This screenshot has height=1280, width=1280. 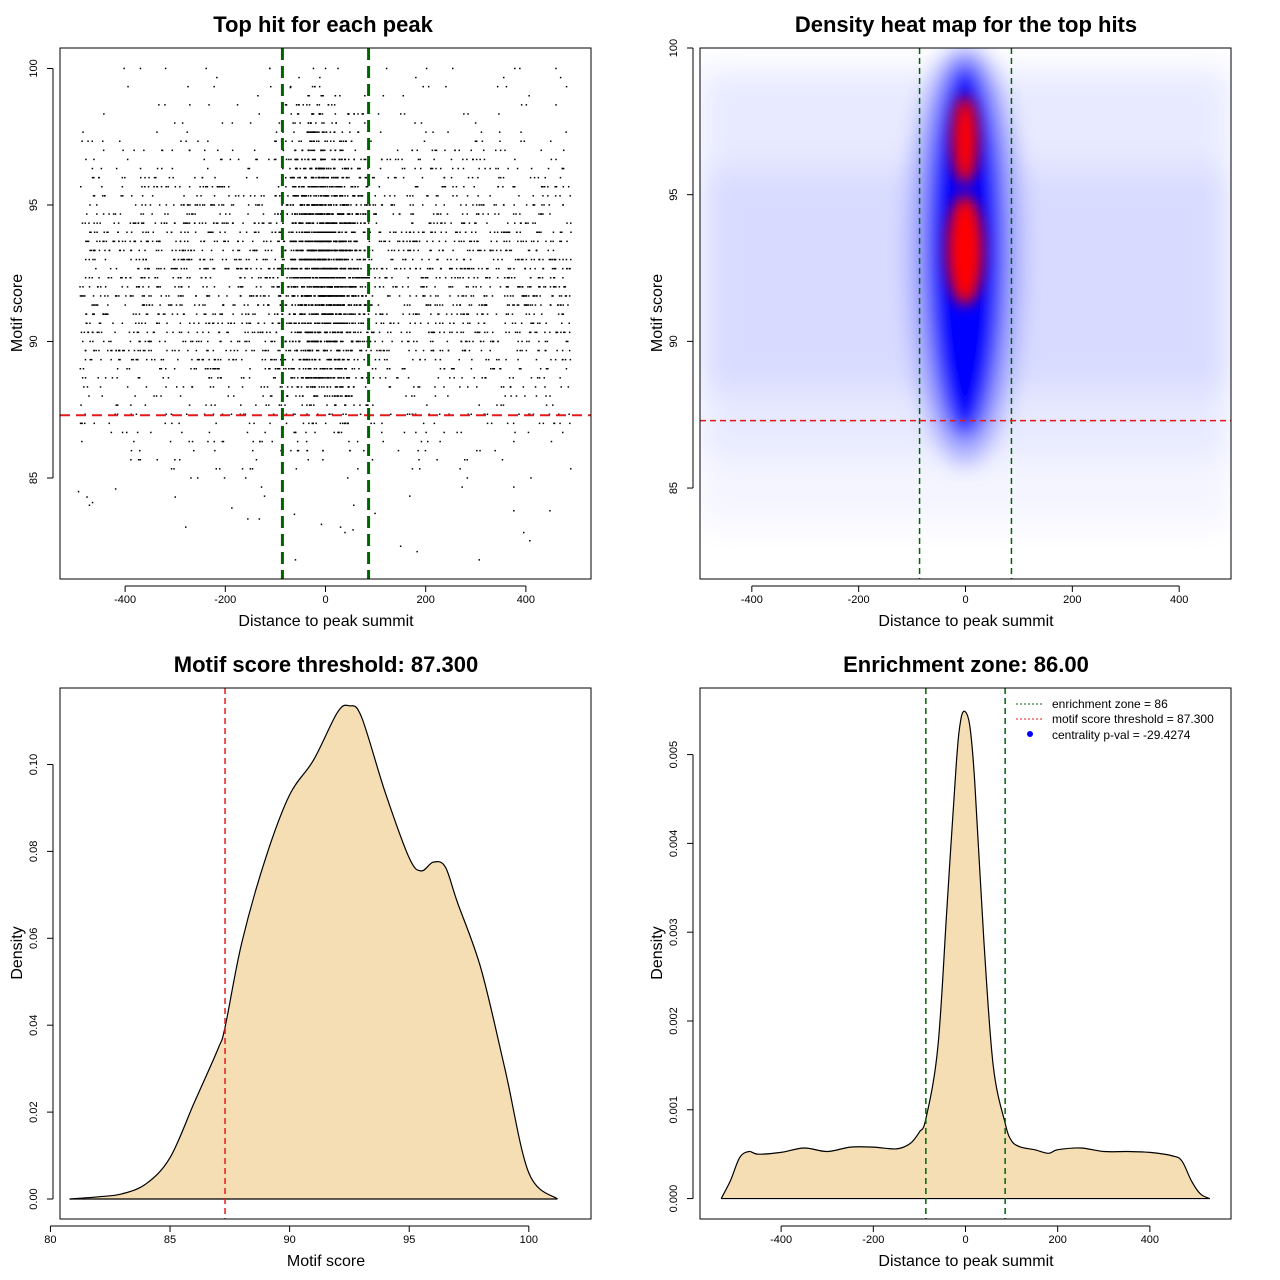 What do you see at coordinates (34, 341) in the screenshot?
I see `scatter-y-tick-label: 90` at bounding box center [34, 341].